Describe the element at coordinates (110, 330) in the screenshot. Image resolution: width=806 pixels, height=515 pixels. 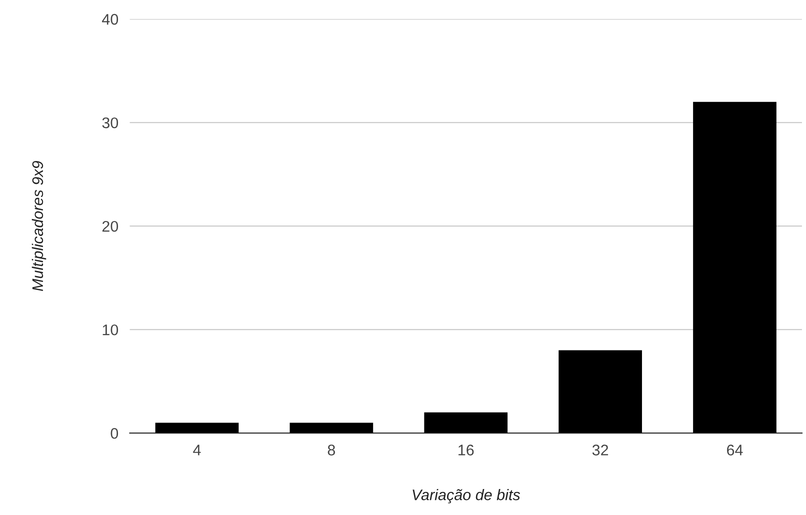
I see `y-tick-label: 10` at that location.